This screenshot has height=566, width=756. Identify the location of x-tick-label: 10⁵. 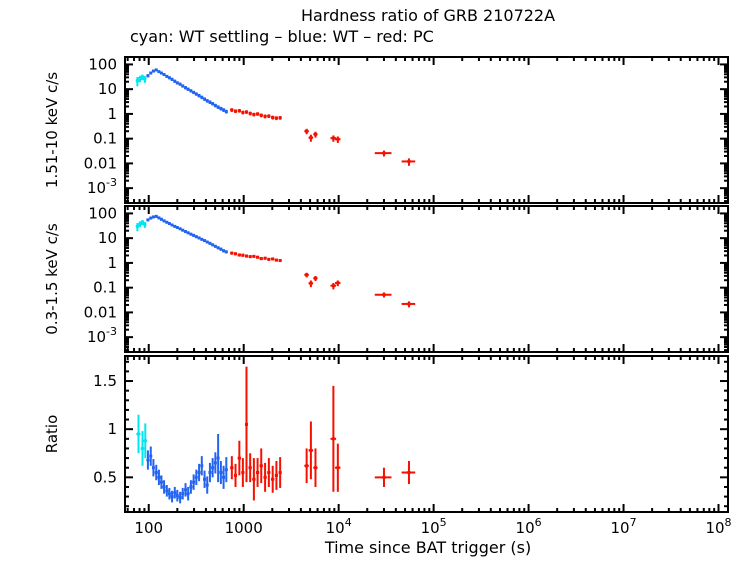
(434, 526).